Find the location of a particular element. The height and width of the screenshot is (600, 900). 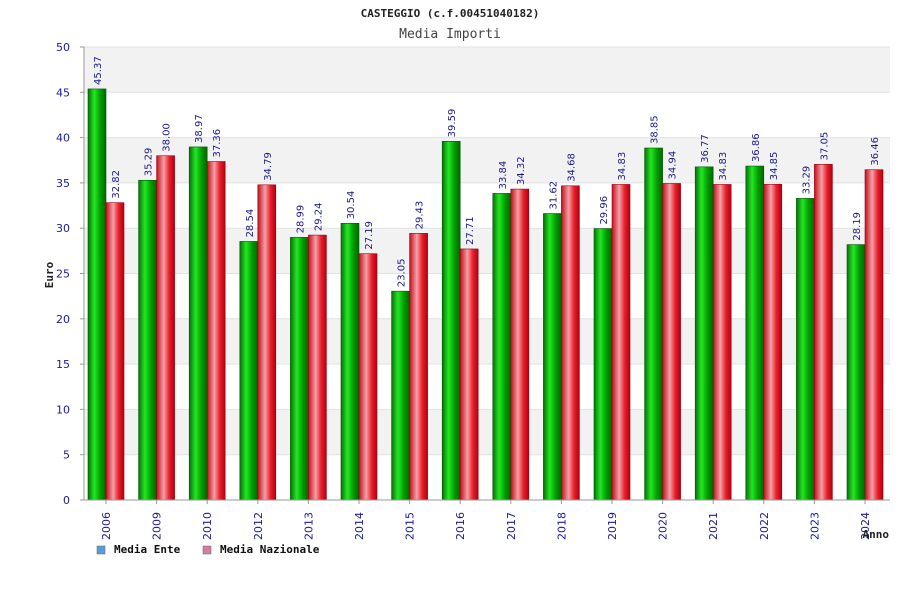

x-tick-label: 2017 is located at coordinates (511, 526).